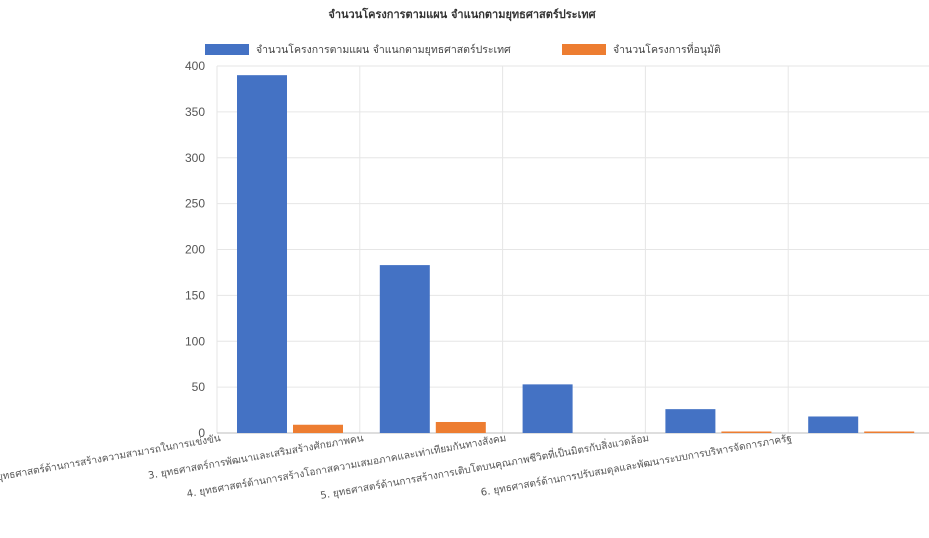 This screenshot has height=538, width=929. What do you see at coordinates (195, 66) in the screenshot?
I see `y-tick-label: 400` at bounding box center [195, 66].